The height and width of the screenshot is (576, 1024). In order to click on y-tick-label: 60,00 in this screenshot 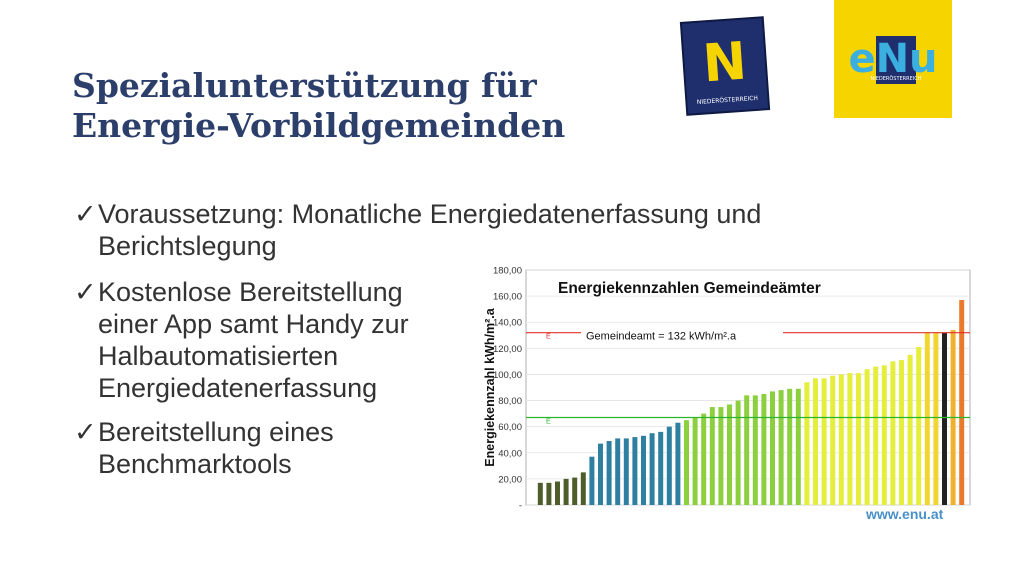, I will do `click(510, 427)`.